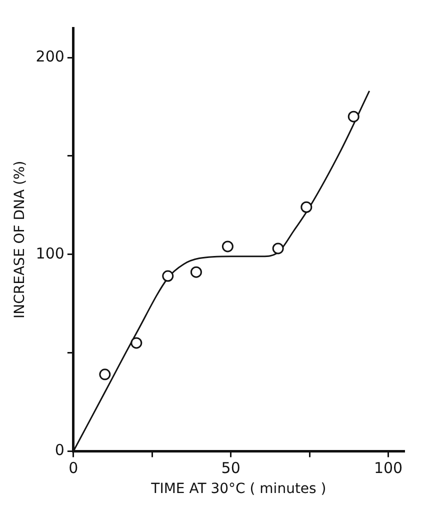  I want to click on y-tick-label: 0, so click(59, 450).